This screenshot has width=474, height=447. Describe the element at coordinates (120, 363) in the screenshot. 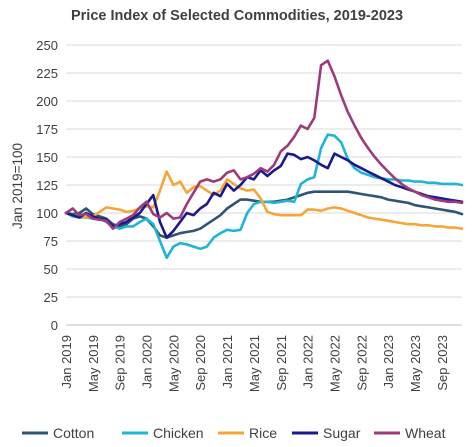

I see `x-tick-label: Sep 2019` at that location.